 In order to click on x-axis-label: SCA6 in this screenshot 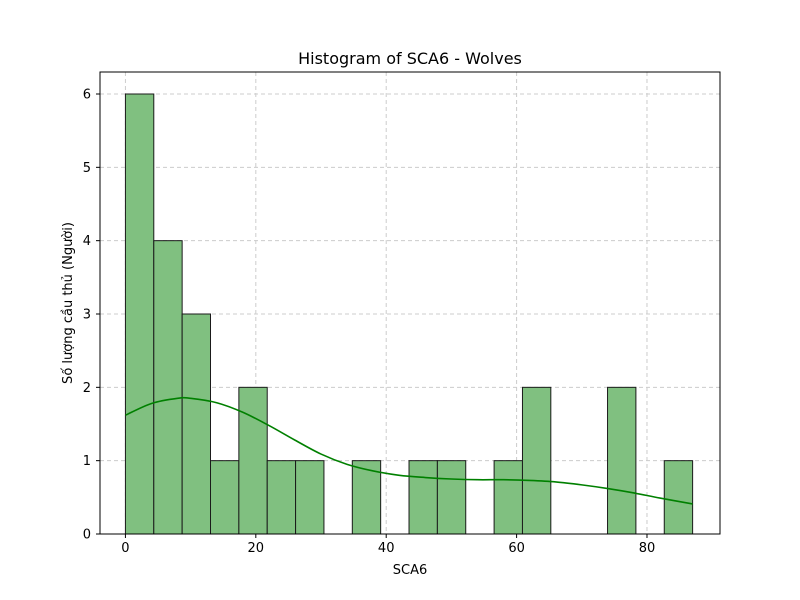, I will do `click(410, 570)`.